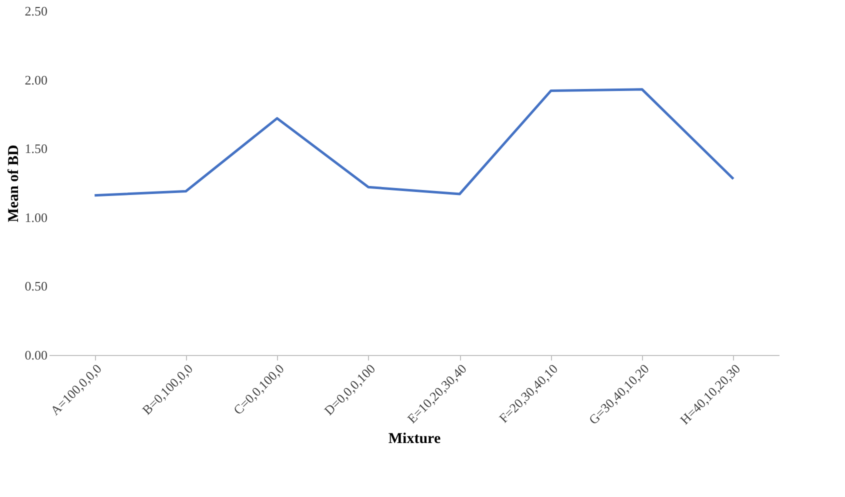 This screenshot has width=845, height=497. What do you see at coordinates (36, 148) in the screenshot?
I see `y-tick-label: 1.50` at bounding box center [36, 148].